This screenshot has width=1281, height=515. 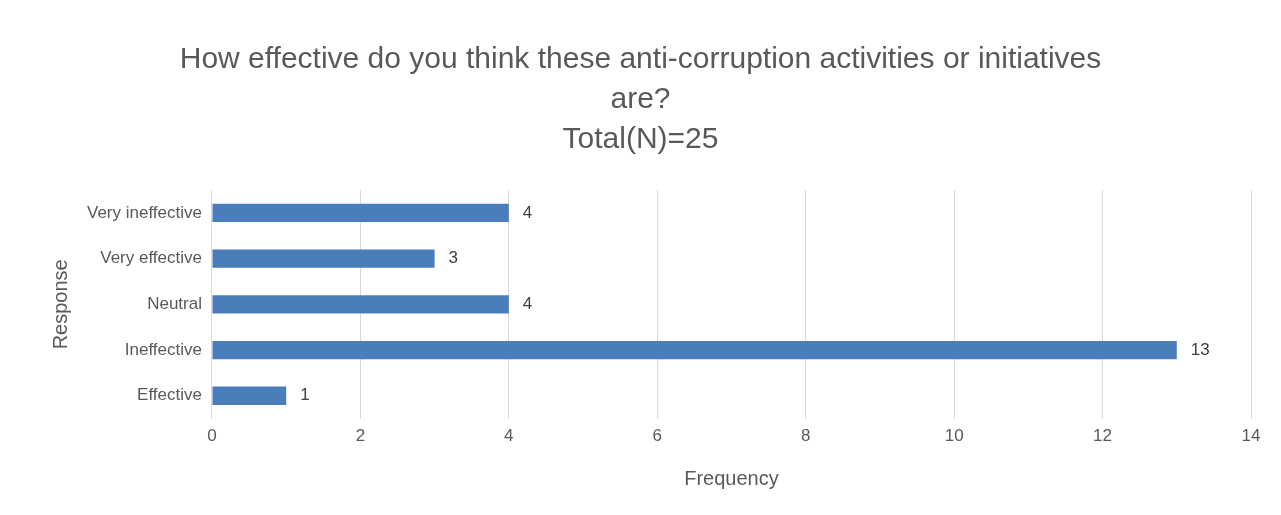 What do you see at coordinates (640, 138) in the screenshot?
I see `chart-subtitle: Total(N)=25` at bounding box center [640, 138].